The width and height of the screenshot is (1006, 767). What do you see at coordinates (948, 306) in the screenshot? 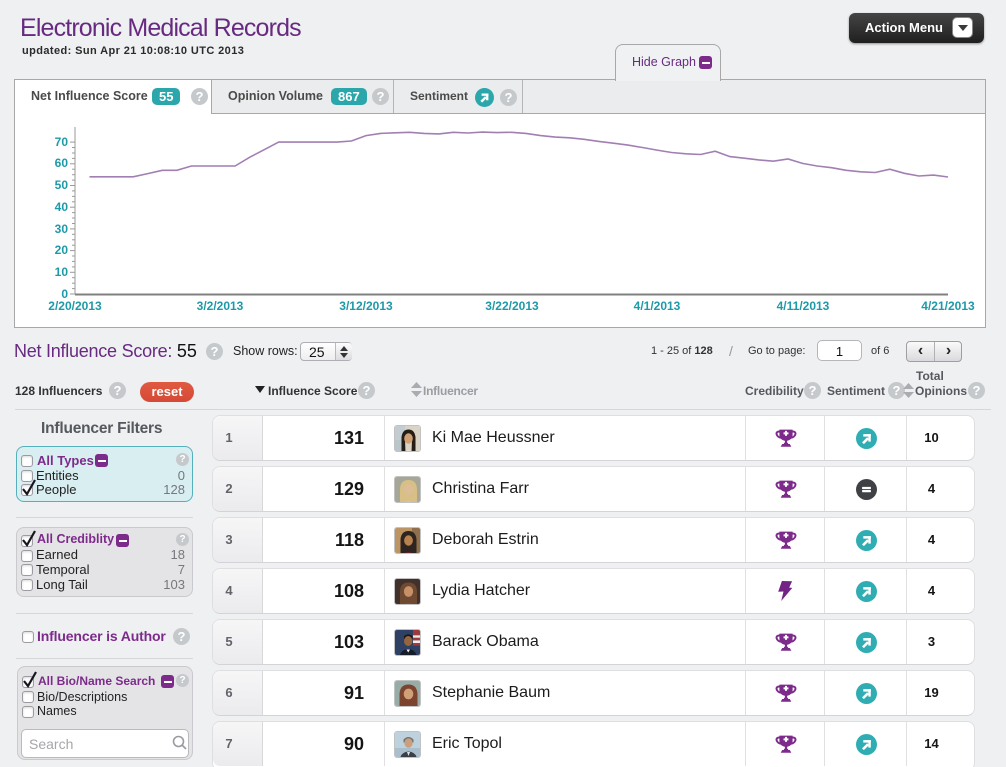
I see `svg-text: 4/21/2013` at bounding box center [948, 306].